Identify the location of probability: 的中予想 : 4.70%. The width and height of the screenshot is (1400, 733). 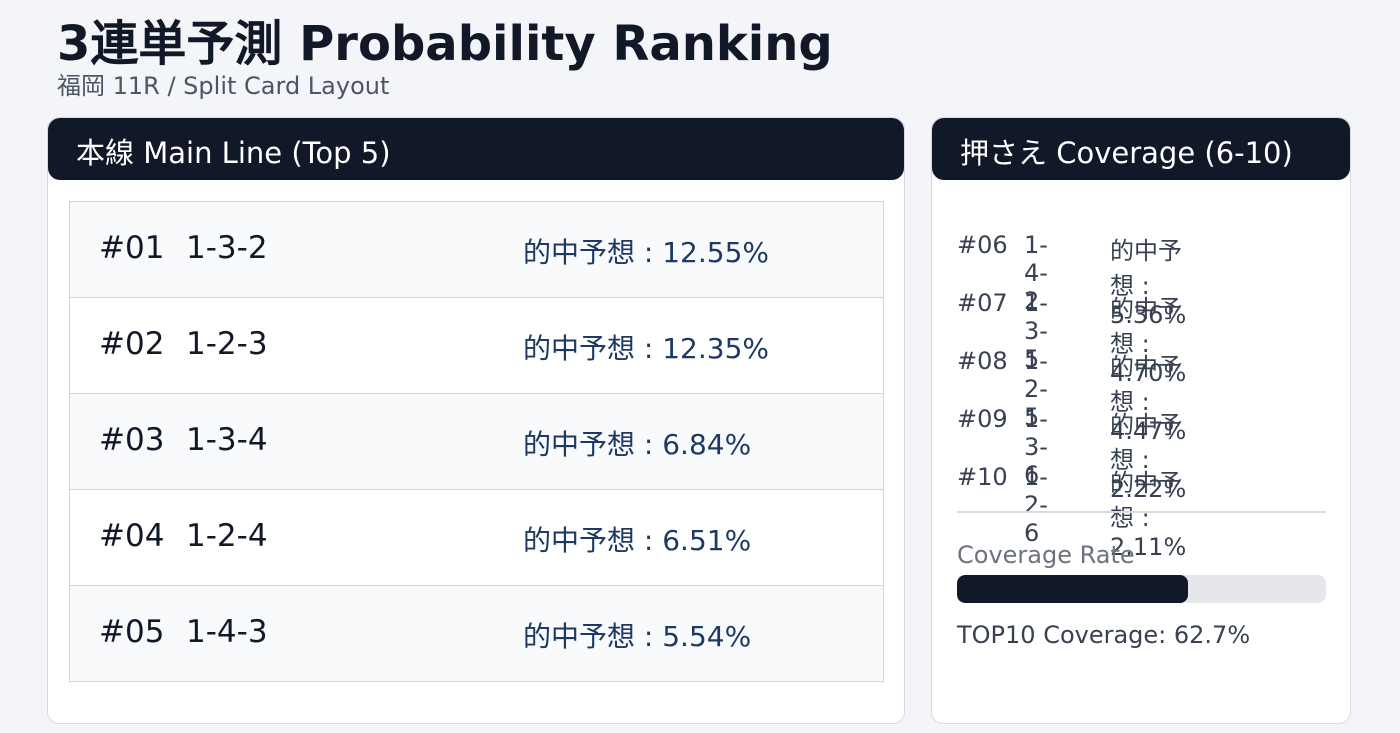
(1148, 341).